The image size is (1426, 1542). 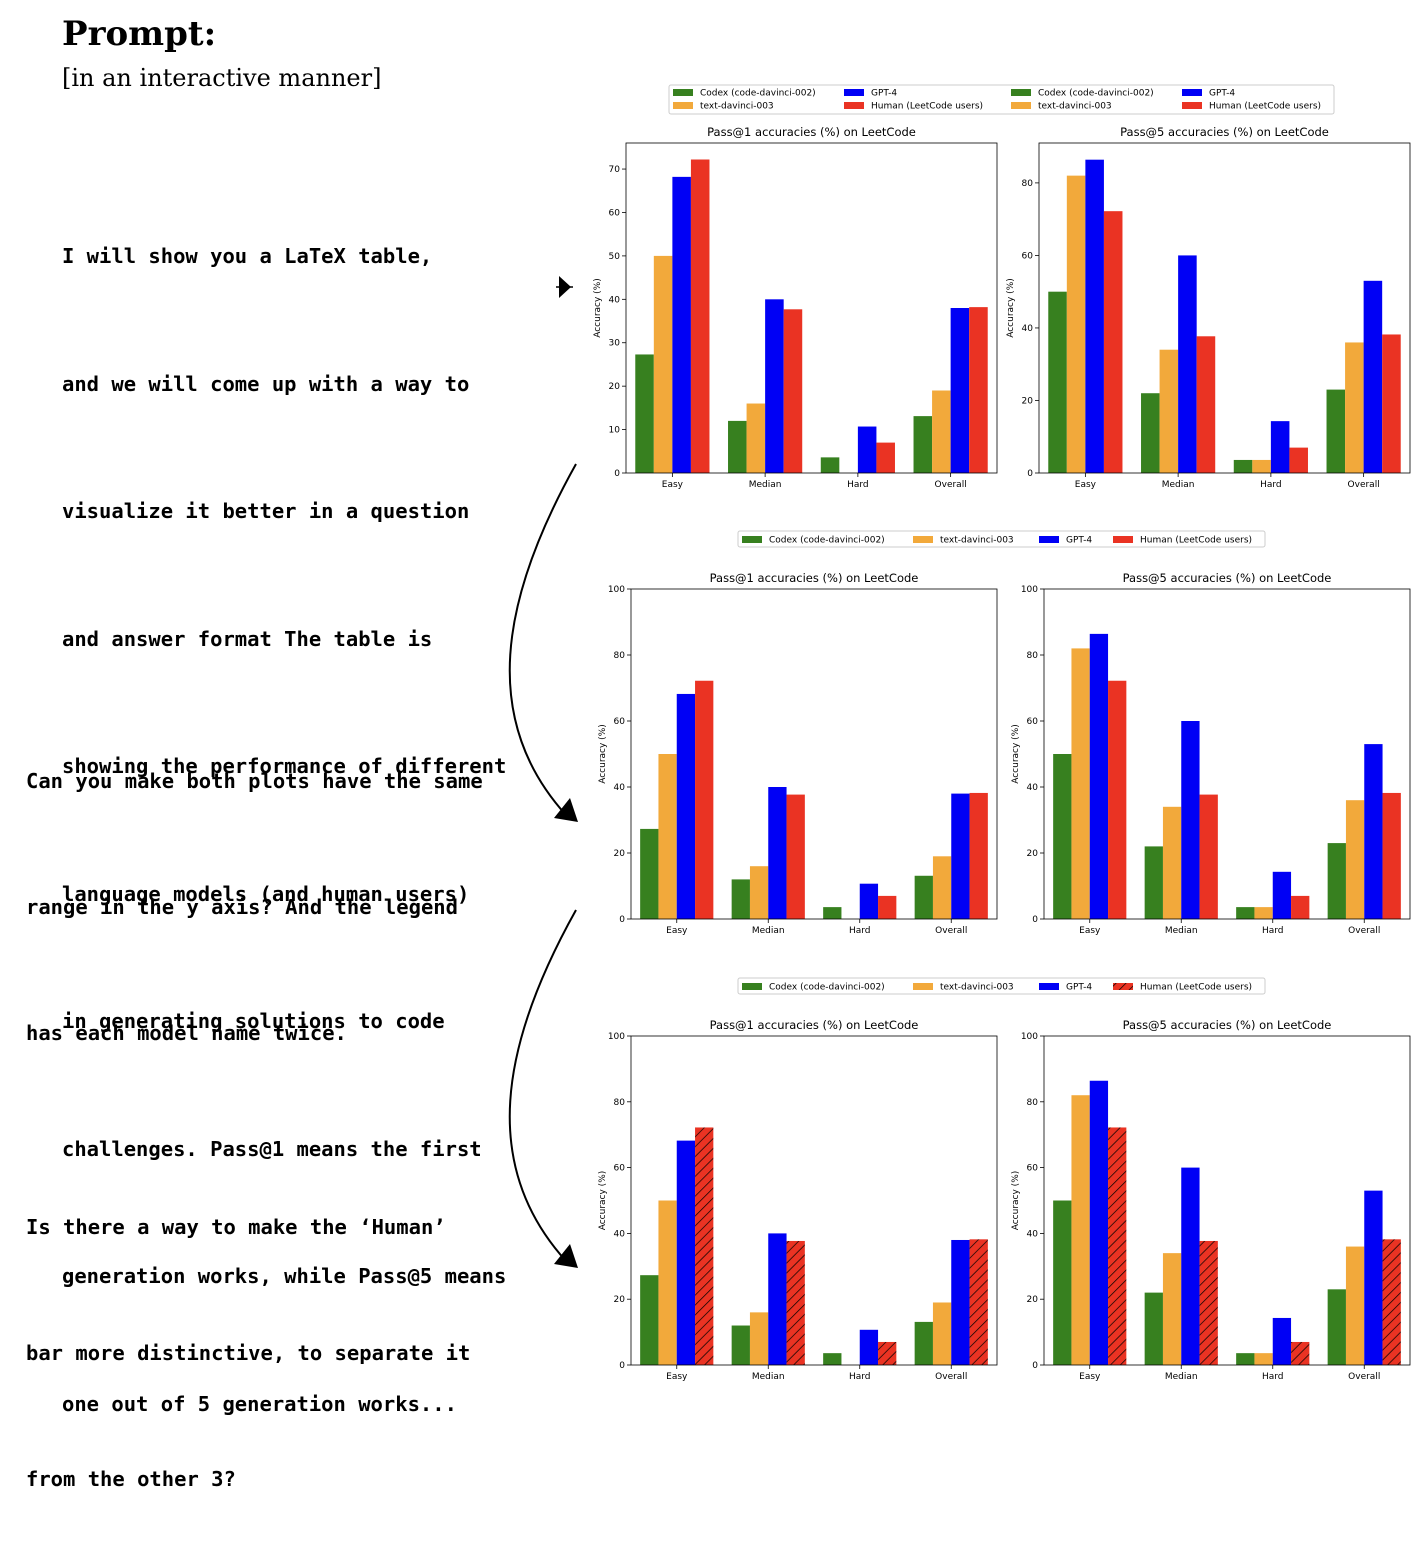 What do you see at coordinates (941, 431) in the screenshot?
I see `bar-text-davinci-003-overall` at bounding box center [941, 431].